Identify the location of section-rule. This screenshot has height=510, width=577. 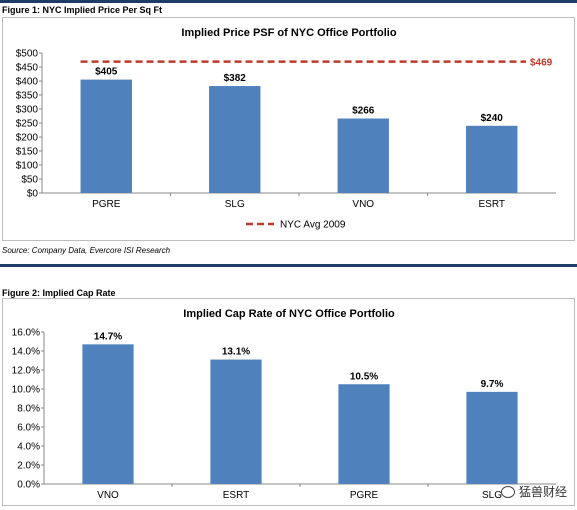
(288, 265).